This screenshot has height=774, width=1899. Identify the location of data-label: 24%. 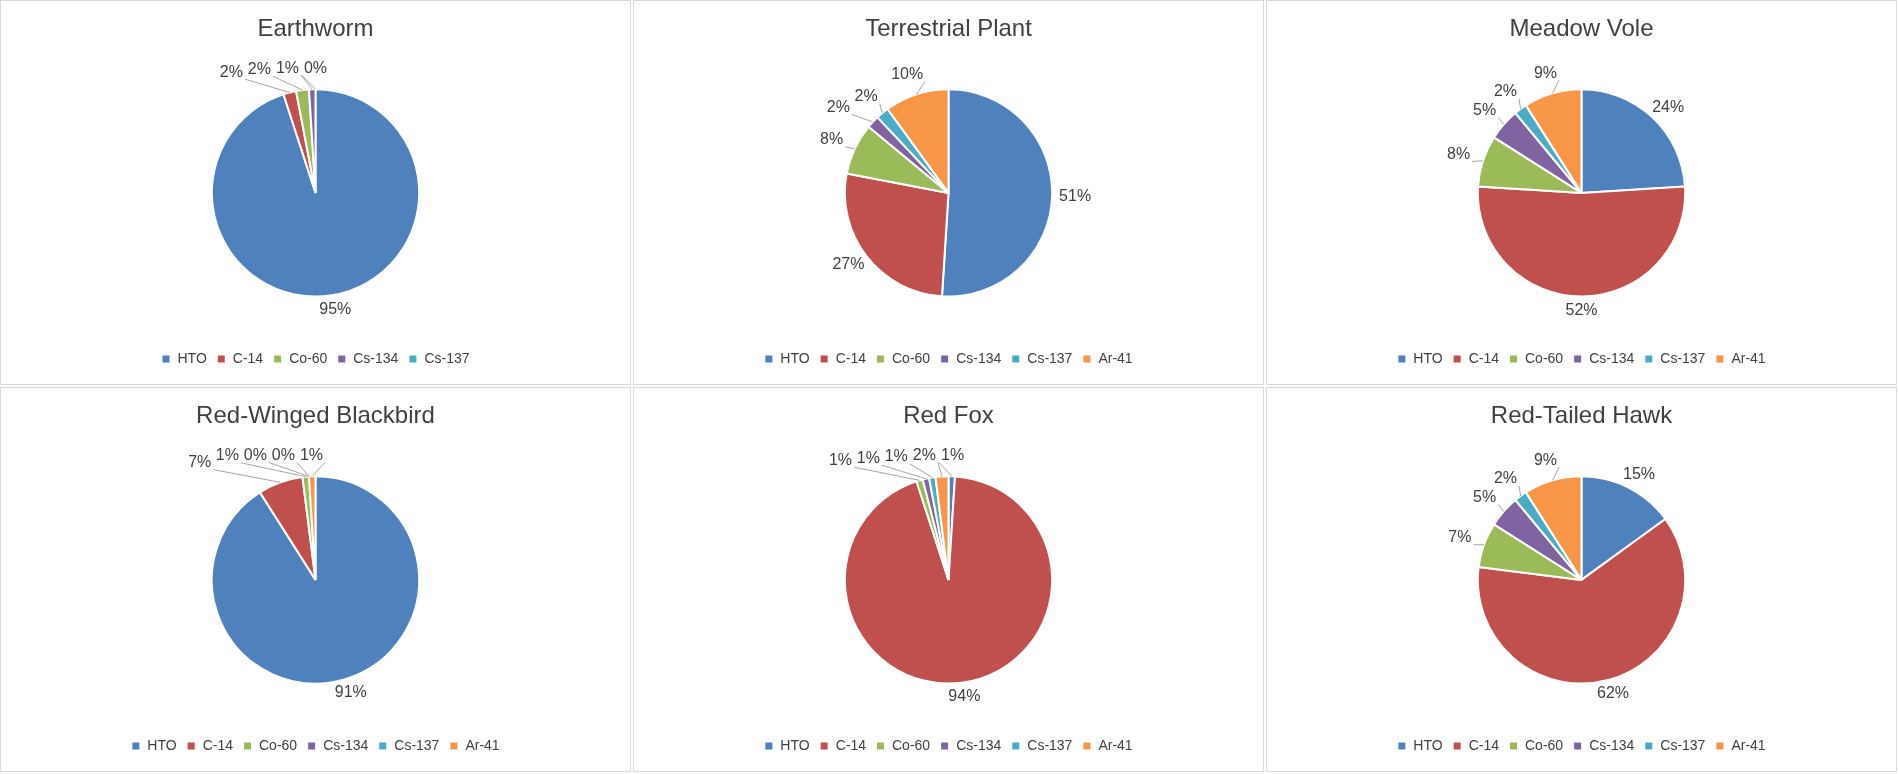
(1668, 106).